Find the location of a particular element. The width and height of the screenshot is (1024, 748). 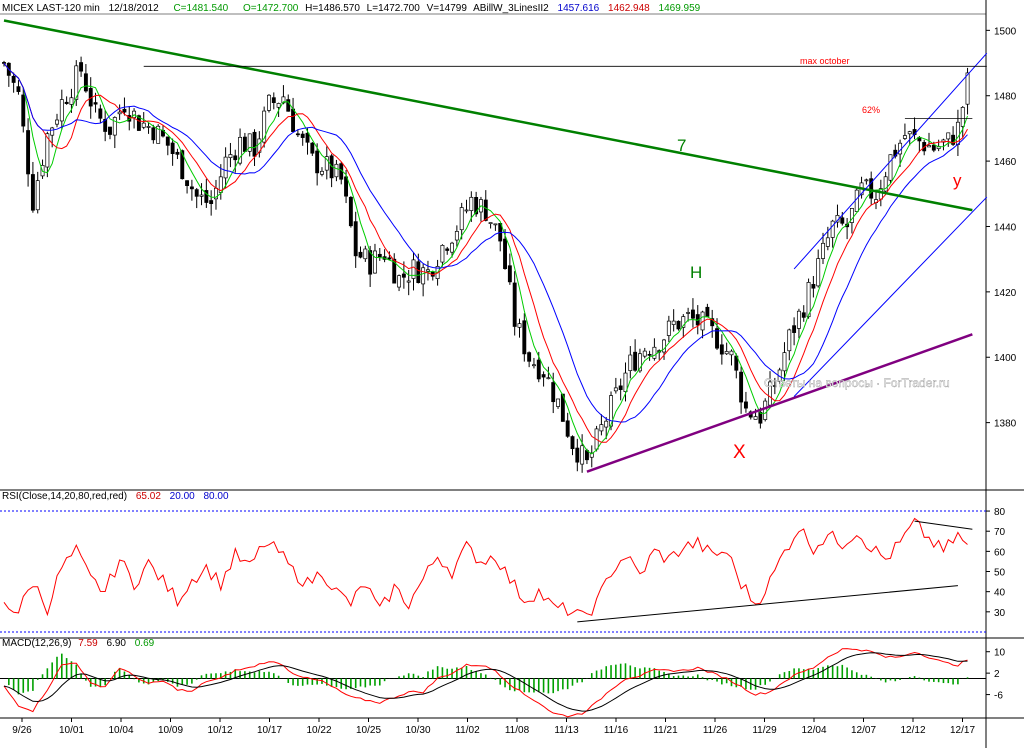

macd-line is located at coordinates (485, 683).